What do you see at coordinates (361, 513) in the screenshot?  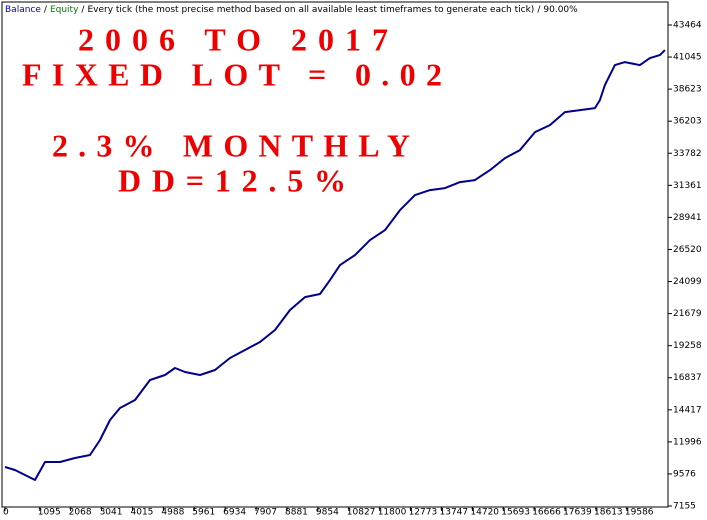 I see `x-tick-label: 10827` at bounding box center [361, 513].